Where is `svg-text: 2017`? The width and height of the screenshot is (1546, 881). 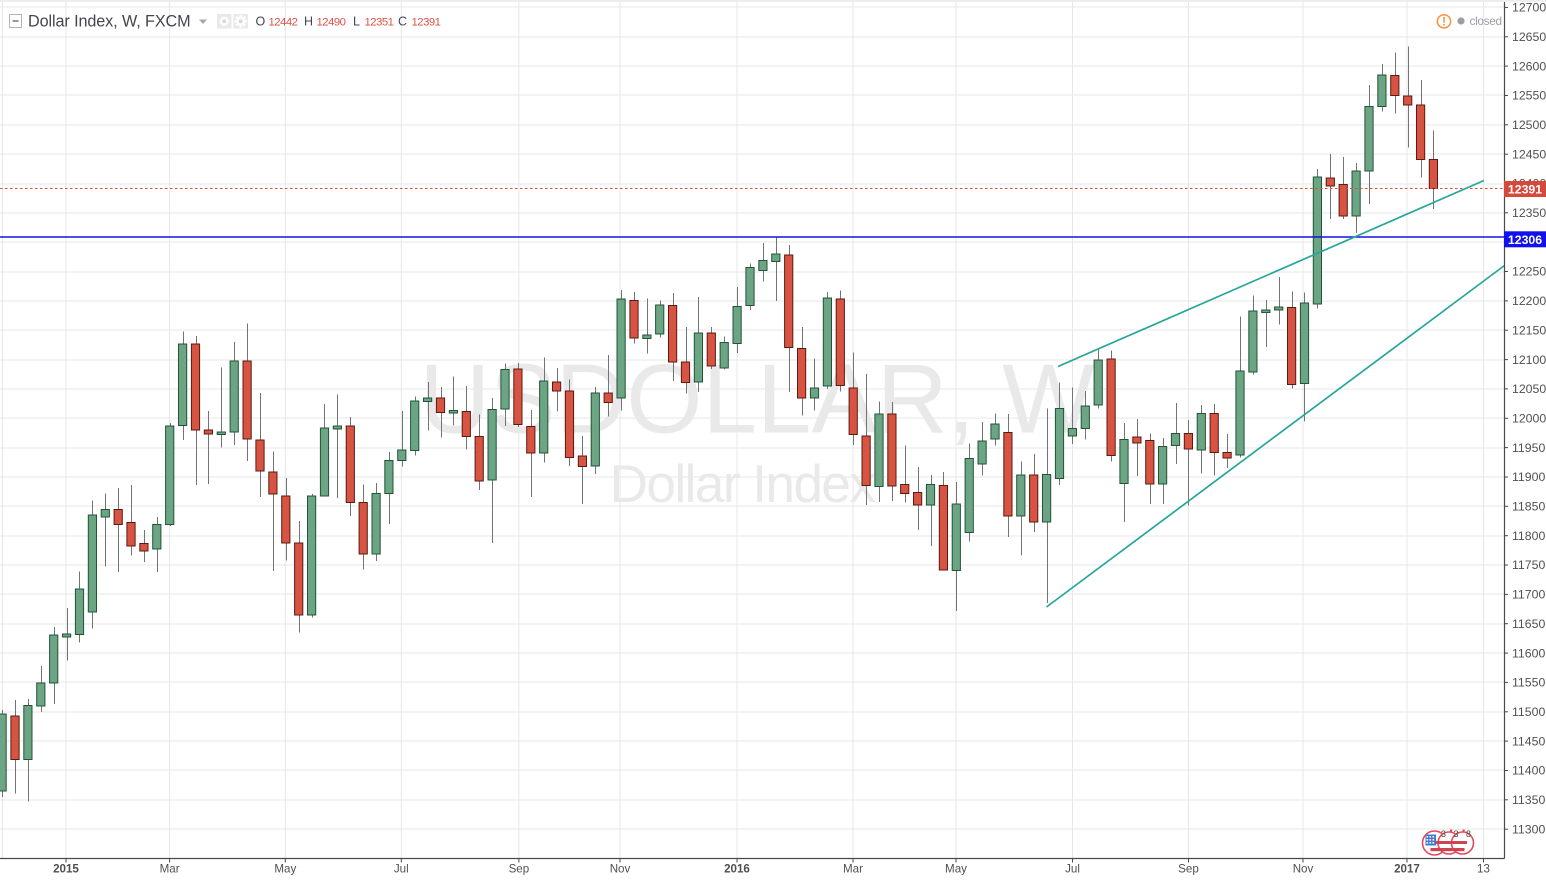
svg-text: 2017 is located at coordinates (1407, 869).